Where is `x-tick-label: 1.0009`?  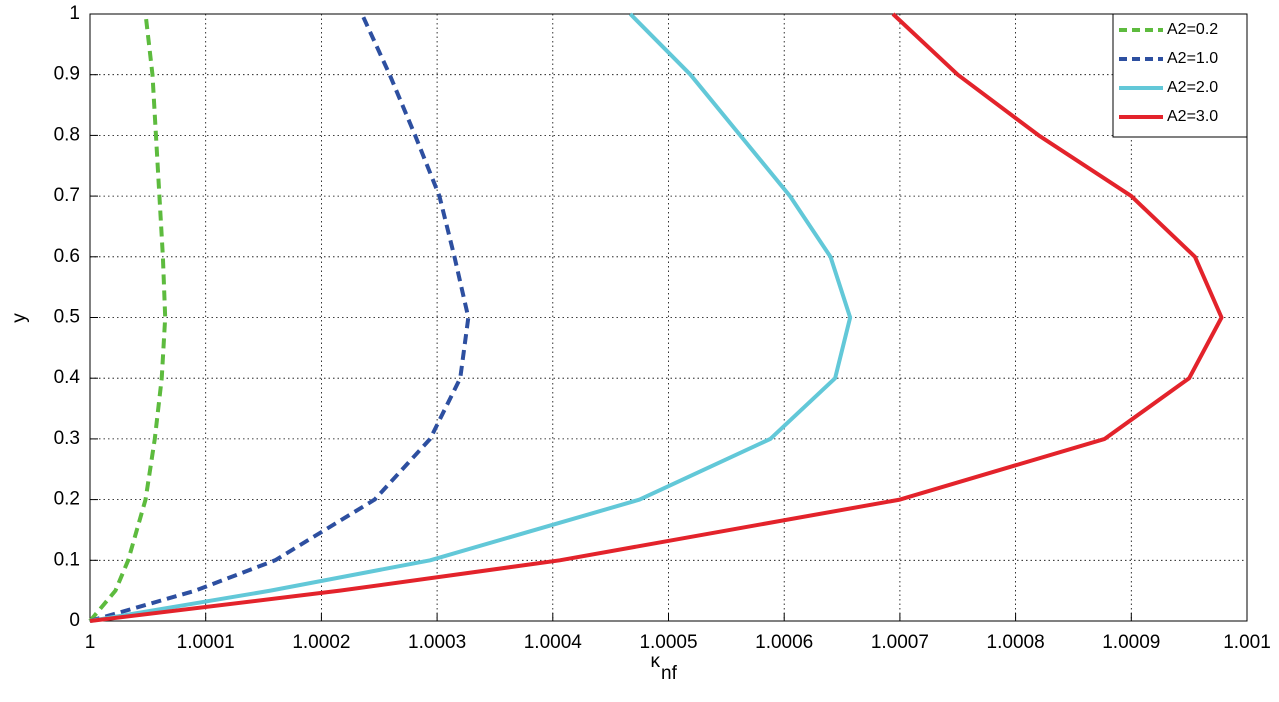
x-tick-label: 1.0009 is located at coordinates (1131, 642).